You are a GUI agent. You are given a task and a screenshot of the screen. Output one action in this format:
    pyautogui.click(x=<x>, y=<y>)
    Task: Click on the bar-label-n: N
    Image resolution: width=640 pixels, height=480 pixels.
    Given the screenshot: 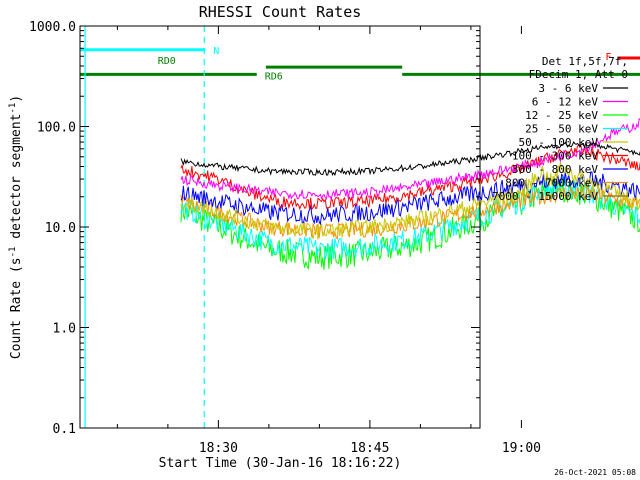 What is the action you would take?
    pyautogui.click(x=216, y=51)
    